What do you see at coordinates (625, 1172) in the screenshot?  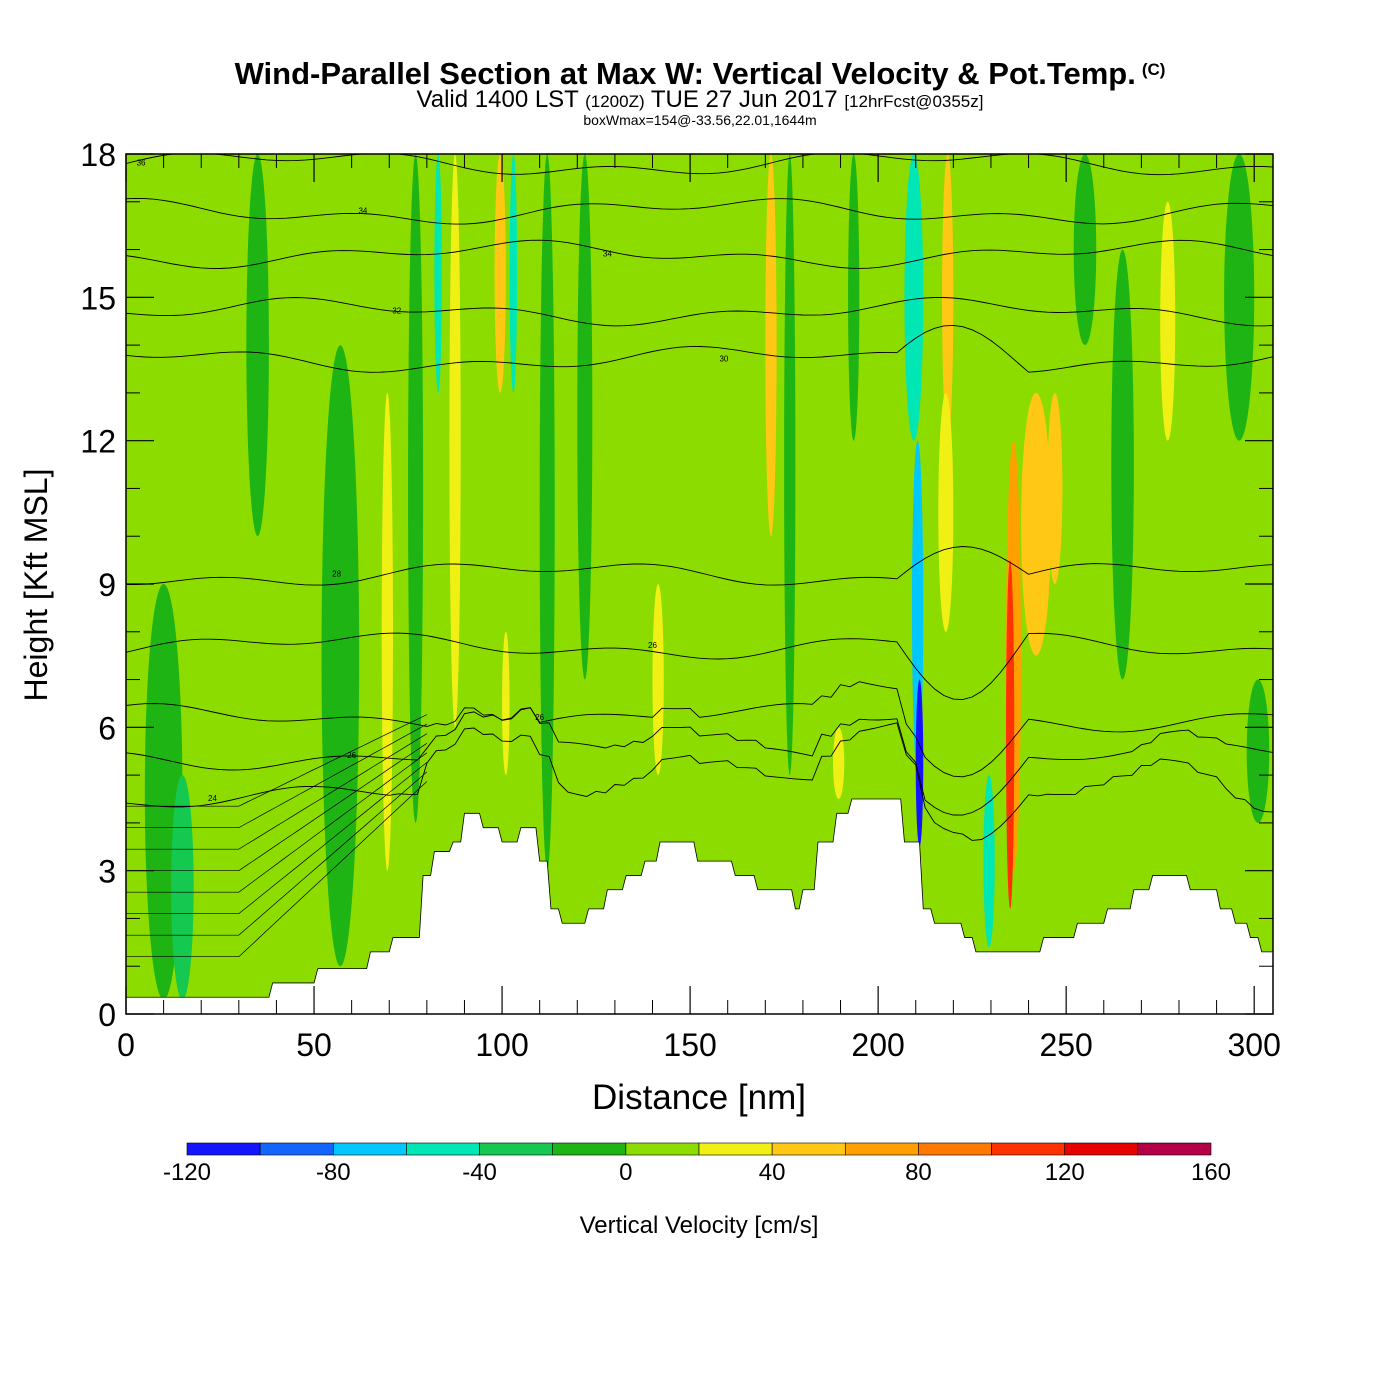 I see `colorbar-tick-label-3: 0` at bounding box center [625, 1172].